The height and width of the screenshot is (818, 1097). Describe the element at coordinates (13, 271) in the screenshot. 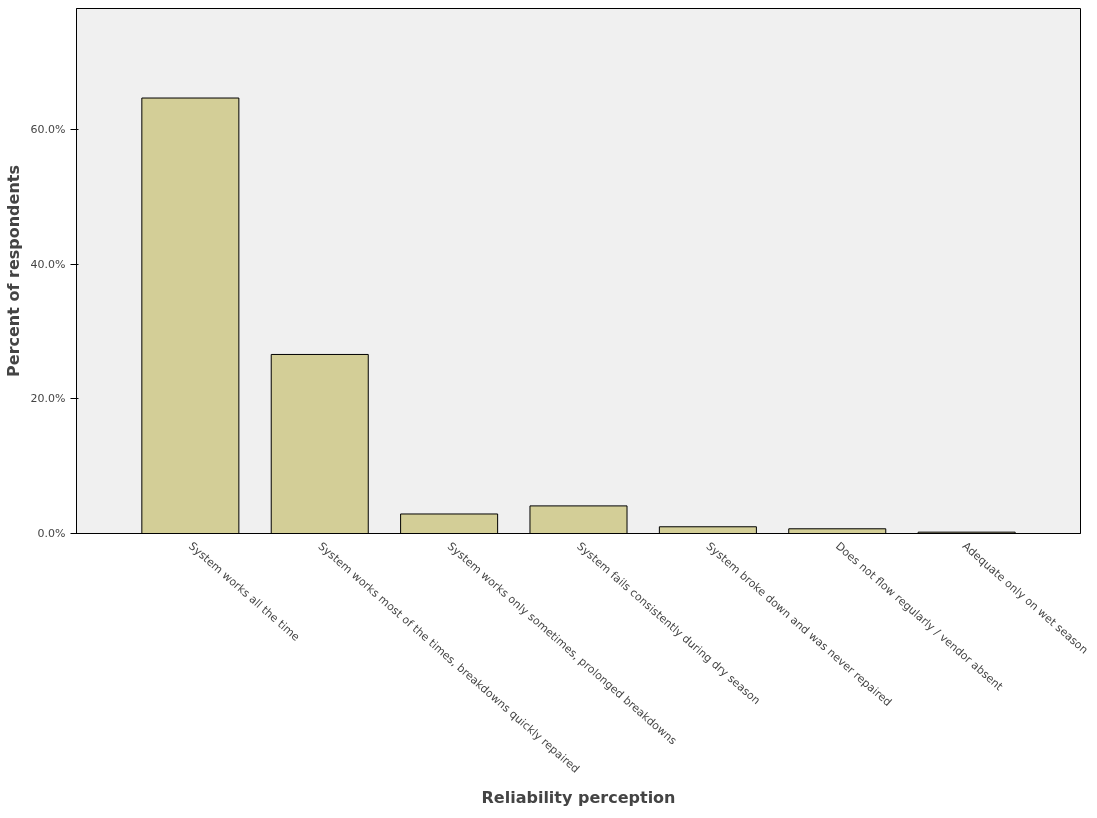

I see `y-axis-title: Percent of respondents` at that location.